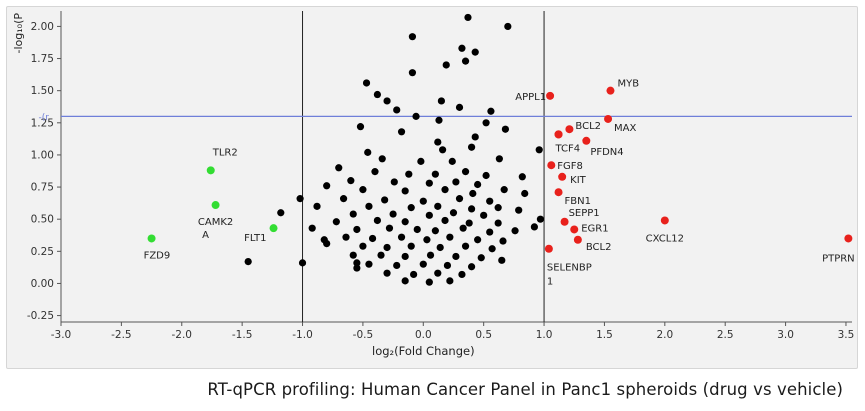  I want to click on gene-label-continuation: 1, so click(550, 282).